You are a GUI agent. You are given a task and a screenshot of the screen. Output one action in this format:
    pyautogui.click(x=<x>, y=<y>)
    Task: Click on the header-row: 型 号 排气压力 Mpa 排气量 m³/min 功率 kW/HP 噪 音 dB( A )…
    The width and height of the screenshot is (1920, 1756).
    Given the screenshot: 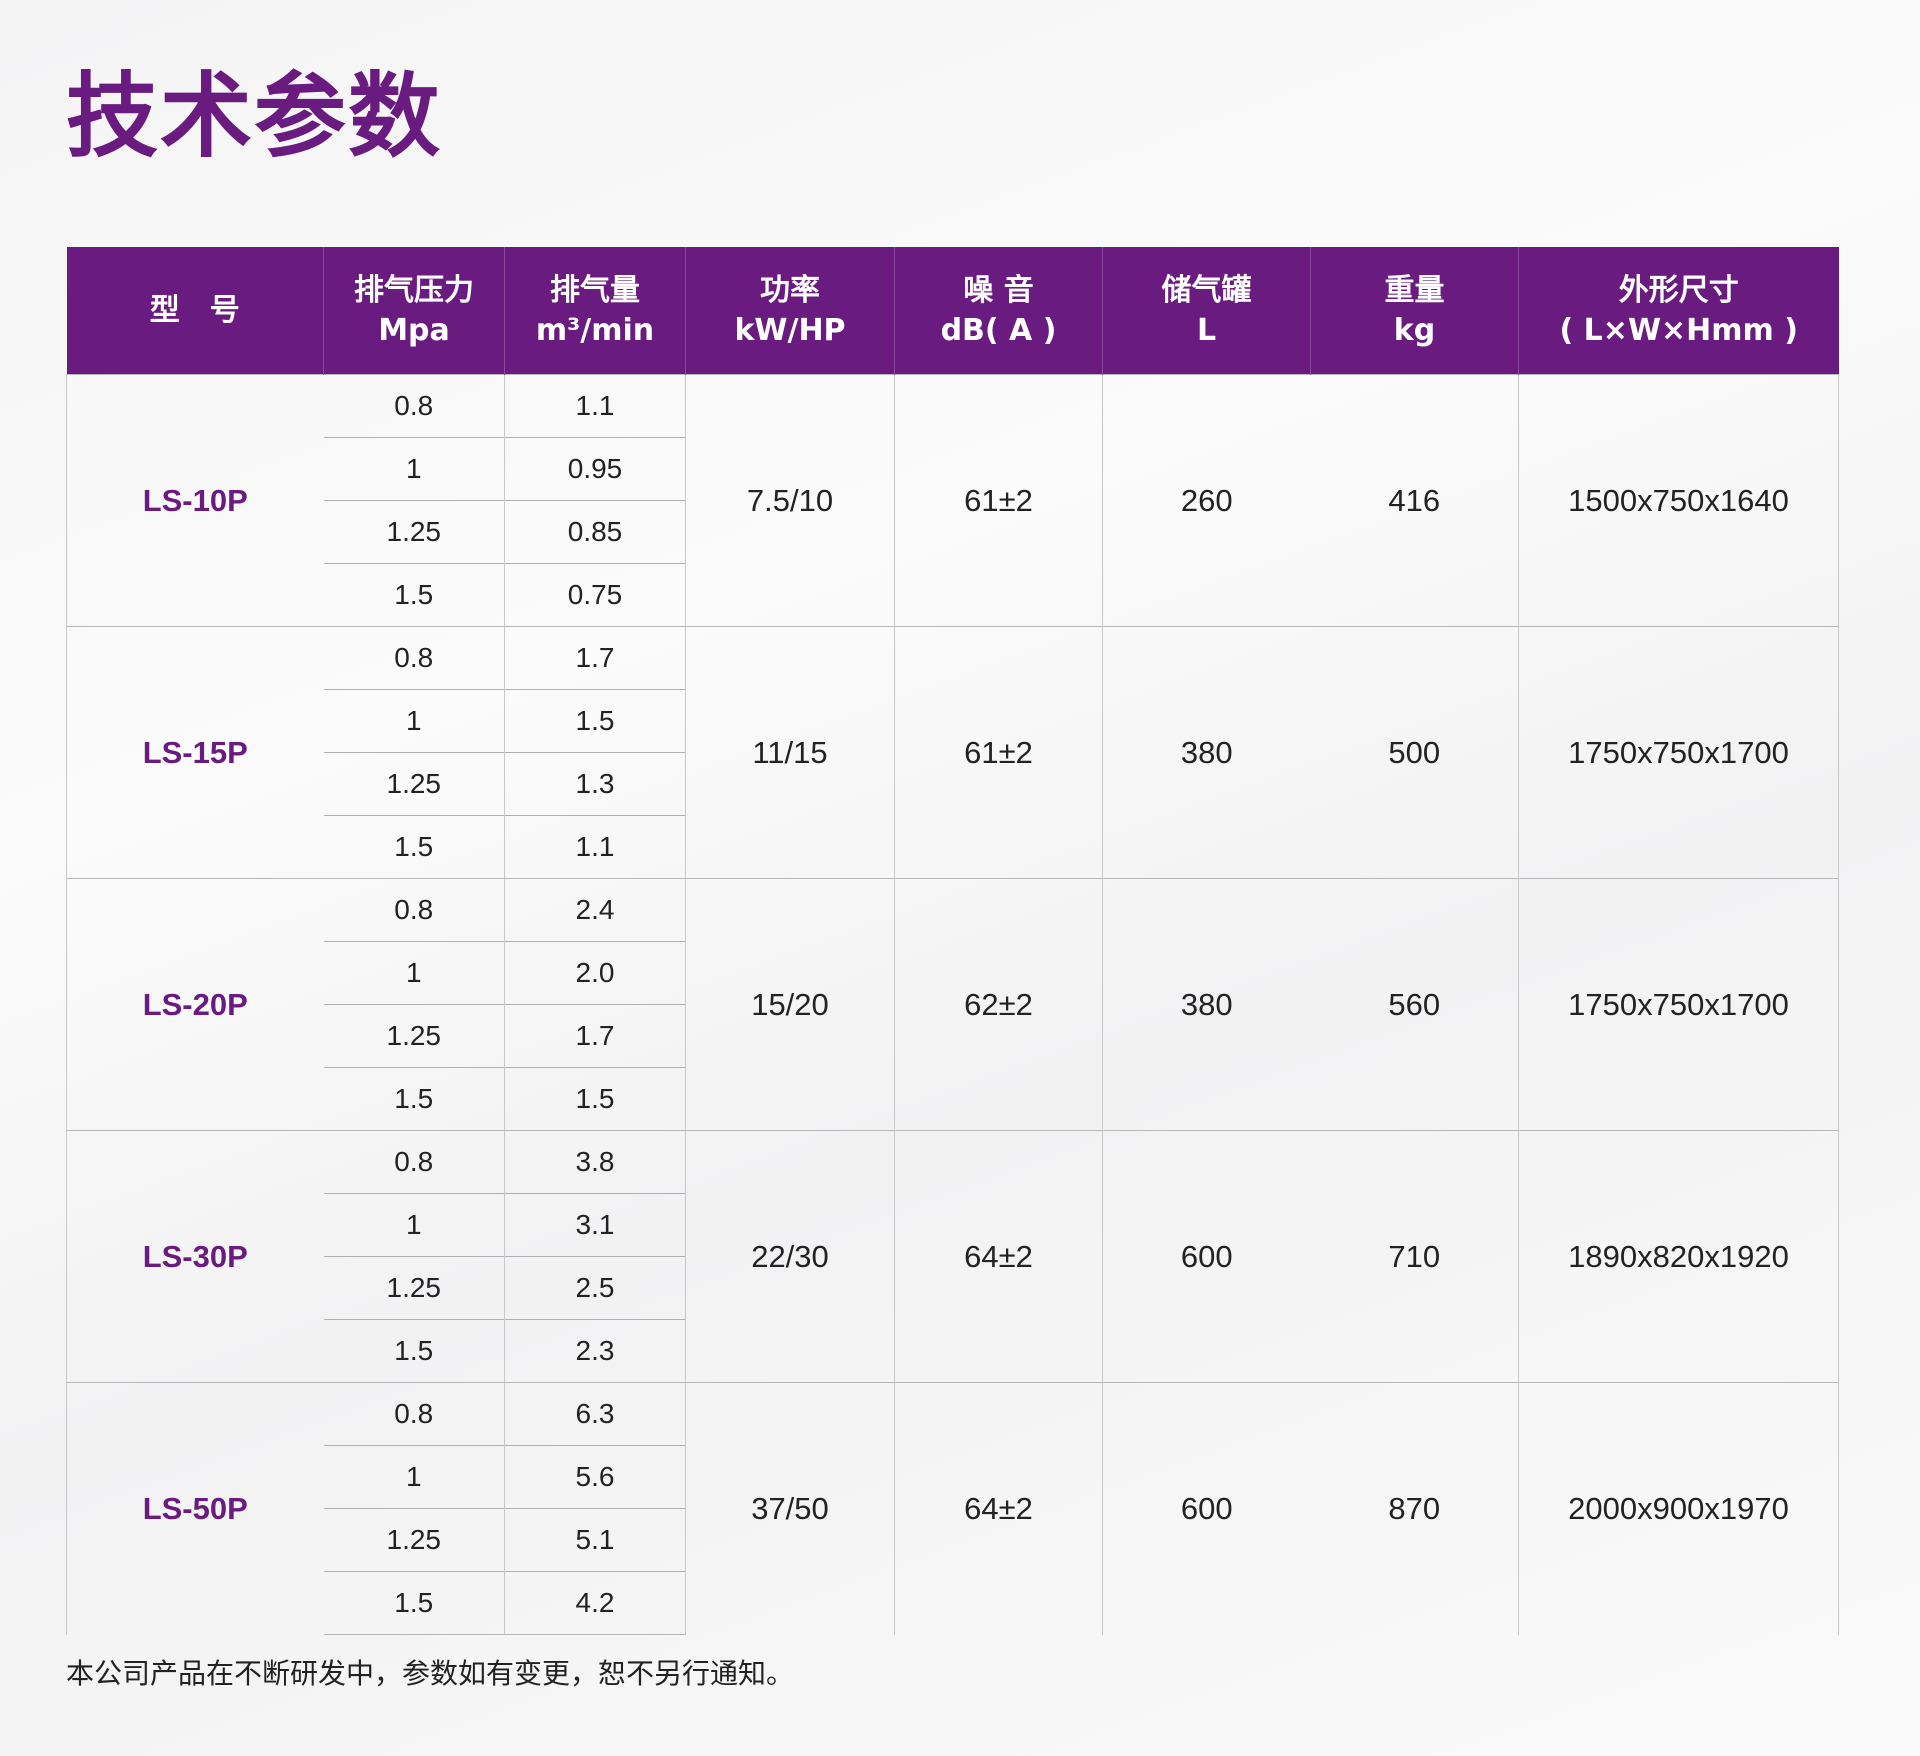 What is the action you would take?
    pyautogui.click(x=952, y=311)
    